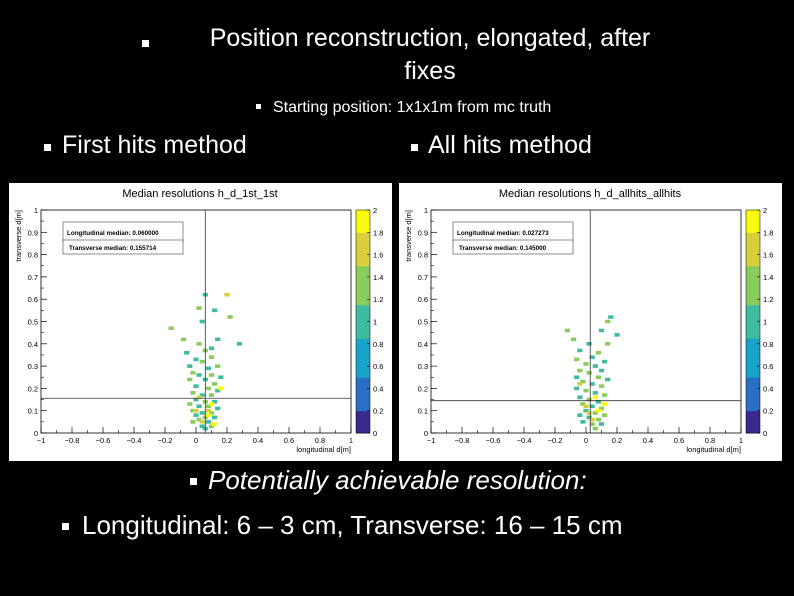 This screenshot has height=596, width=794. I want to click on x-tick-label: −0.6, so click(103, 440).